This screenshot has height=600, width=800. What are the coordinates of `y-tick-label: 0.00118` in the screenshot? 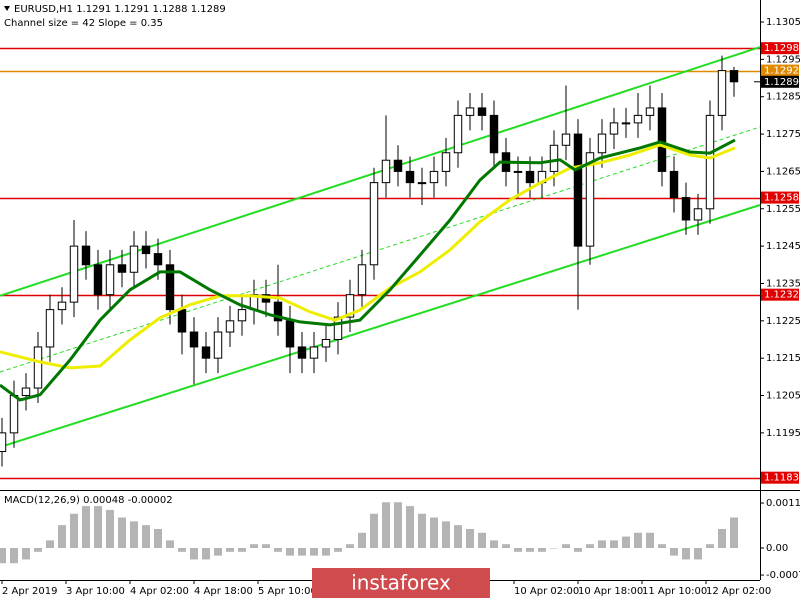 It's located at (783, 503).